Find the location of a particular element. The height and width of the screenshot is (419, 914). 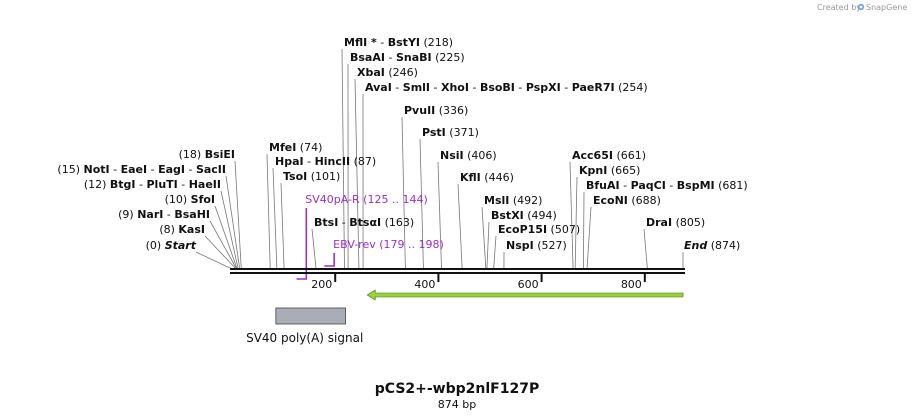

site-label: MflI * - BstYI (218) is located at coordinates (398, 42).